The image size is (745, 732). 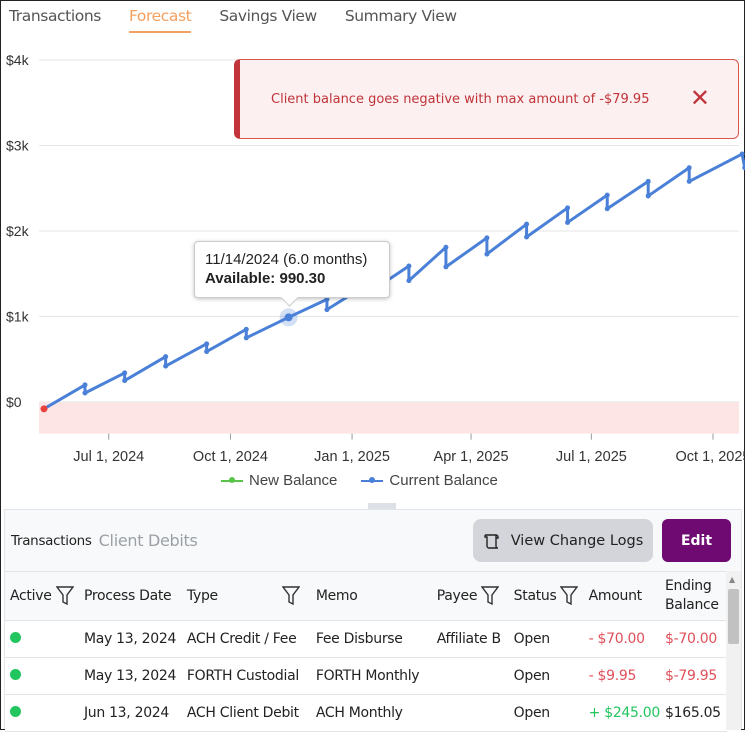 I want to click on column-label: Ending Balance, so click(x=692, y=595).